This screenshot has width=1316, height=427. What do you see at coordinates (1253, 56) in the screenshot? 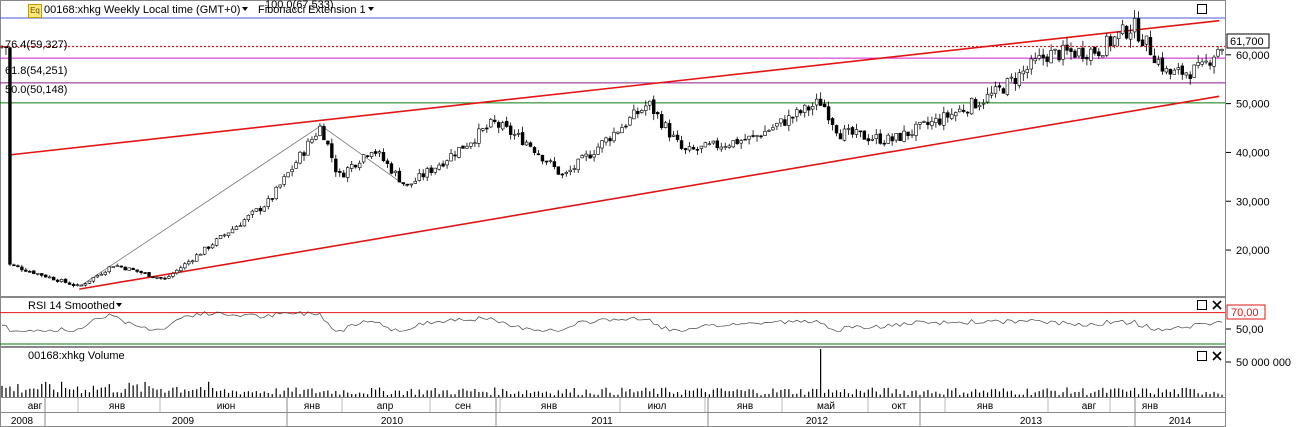
I see `price-y-tick-label: 60,000` at bounding box center [1253, 56].